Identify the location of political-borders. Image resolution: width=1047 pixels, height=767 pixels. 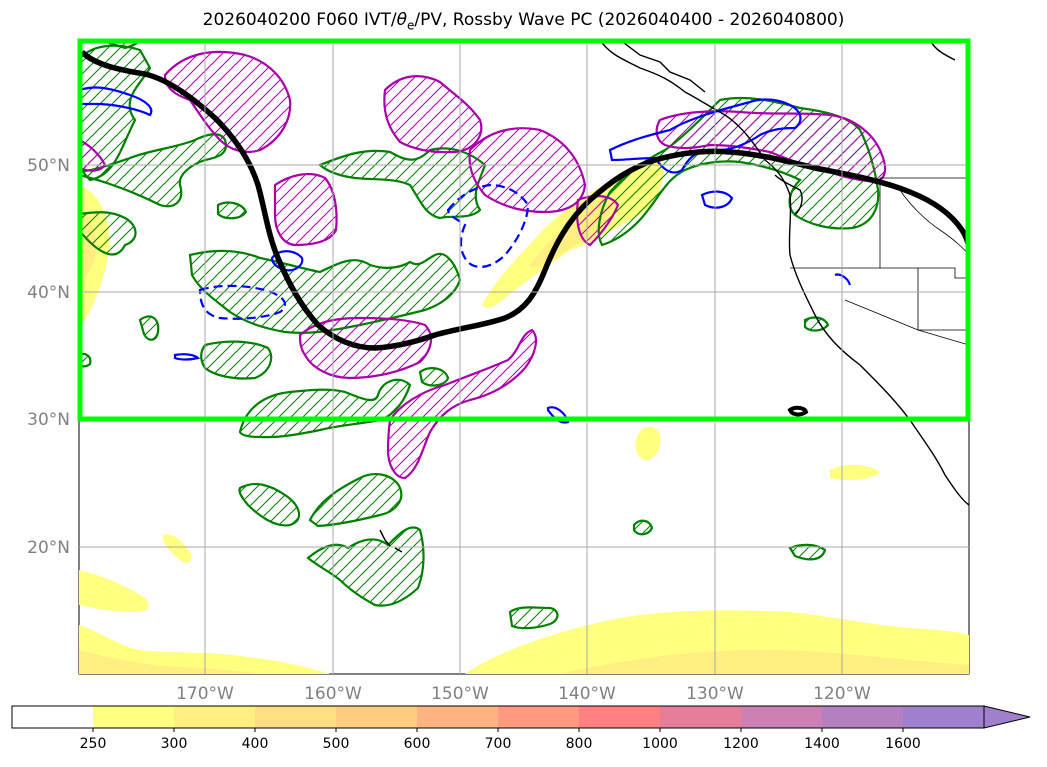
(879, 261).